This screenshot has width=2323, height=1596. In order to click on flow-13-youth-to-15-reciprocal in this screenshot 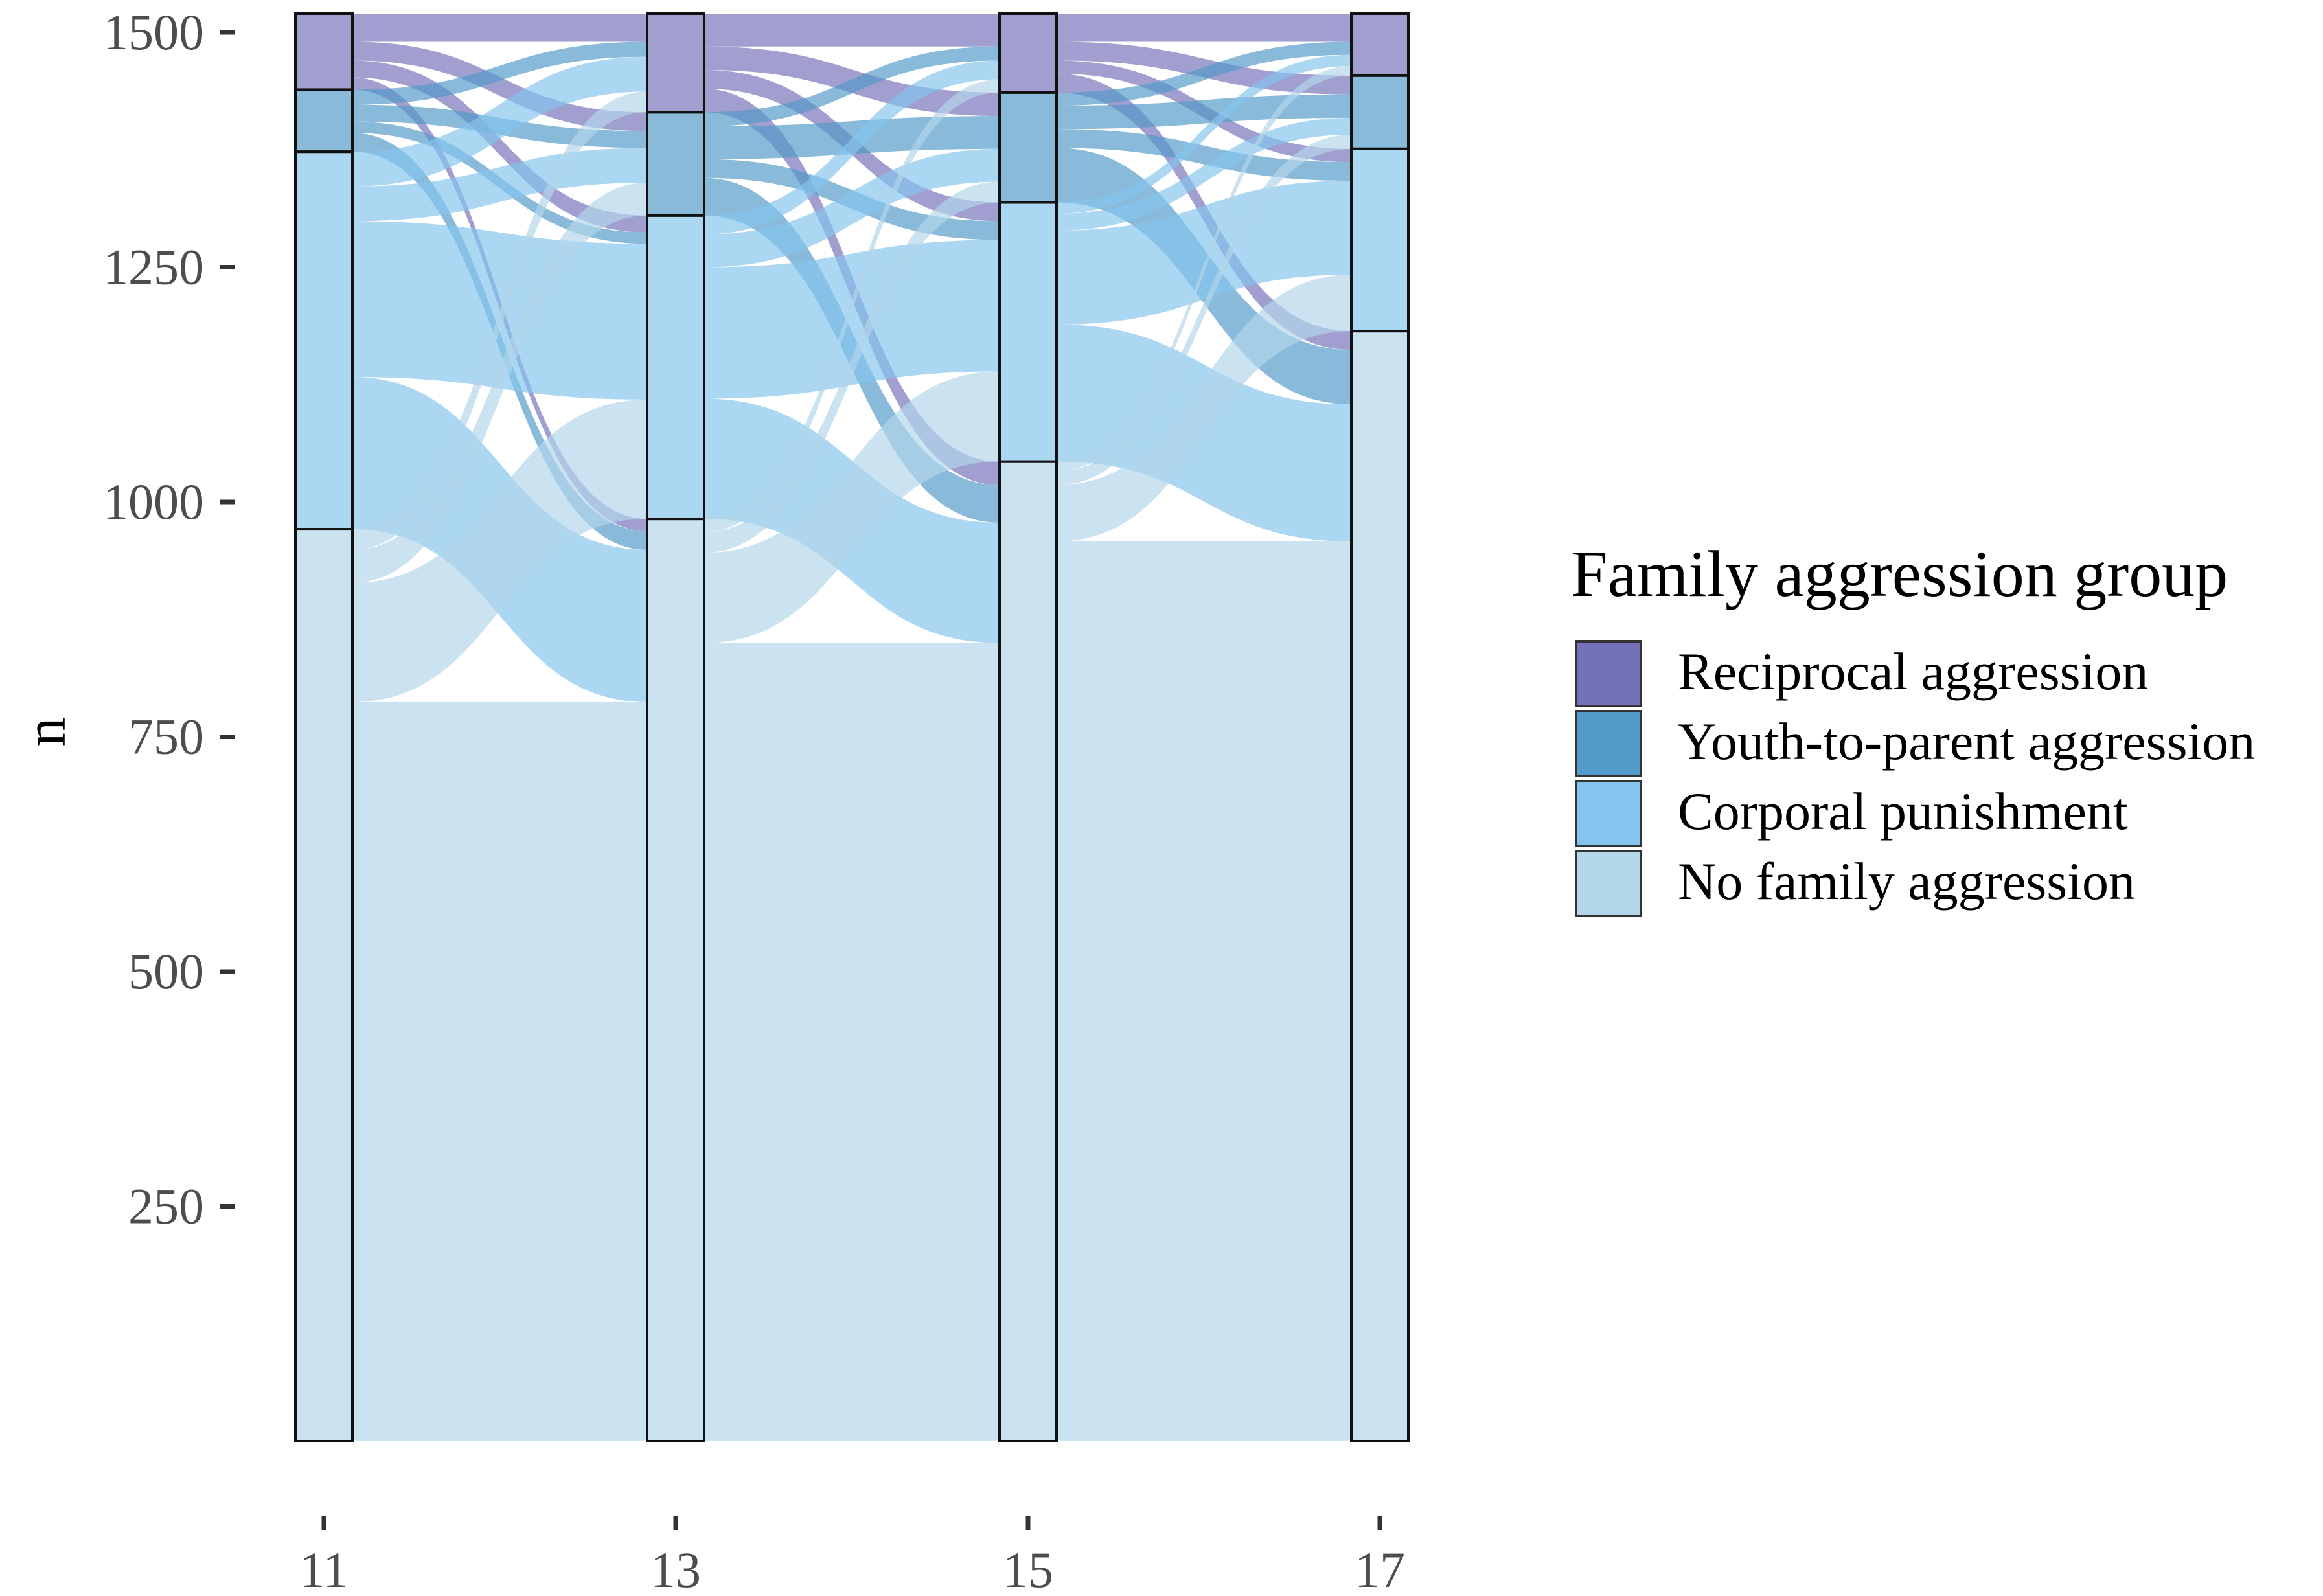, I will do `click(852, 86)`.